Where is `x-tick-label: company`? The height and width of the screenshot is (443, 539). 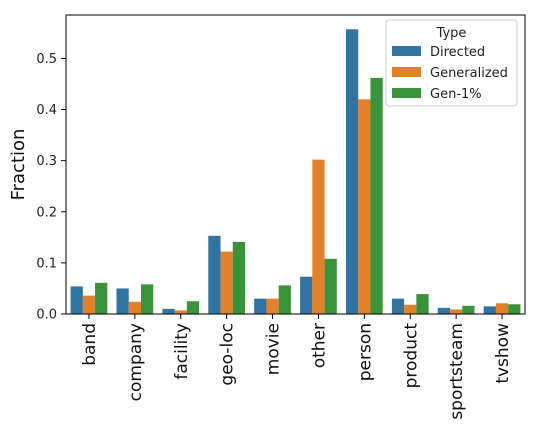 x-tick-label: company is located at coordinates (136, 362).